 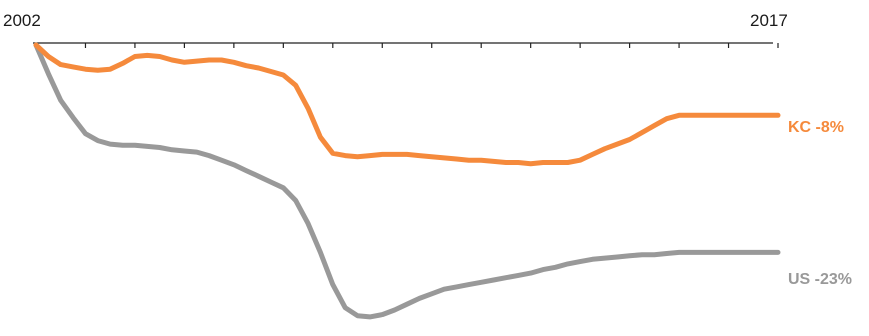 What do you see at coordinates (820, 279) in the screenshot?
I see `series-label-us: US -23%` at bounding box center [820, 279].